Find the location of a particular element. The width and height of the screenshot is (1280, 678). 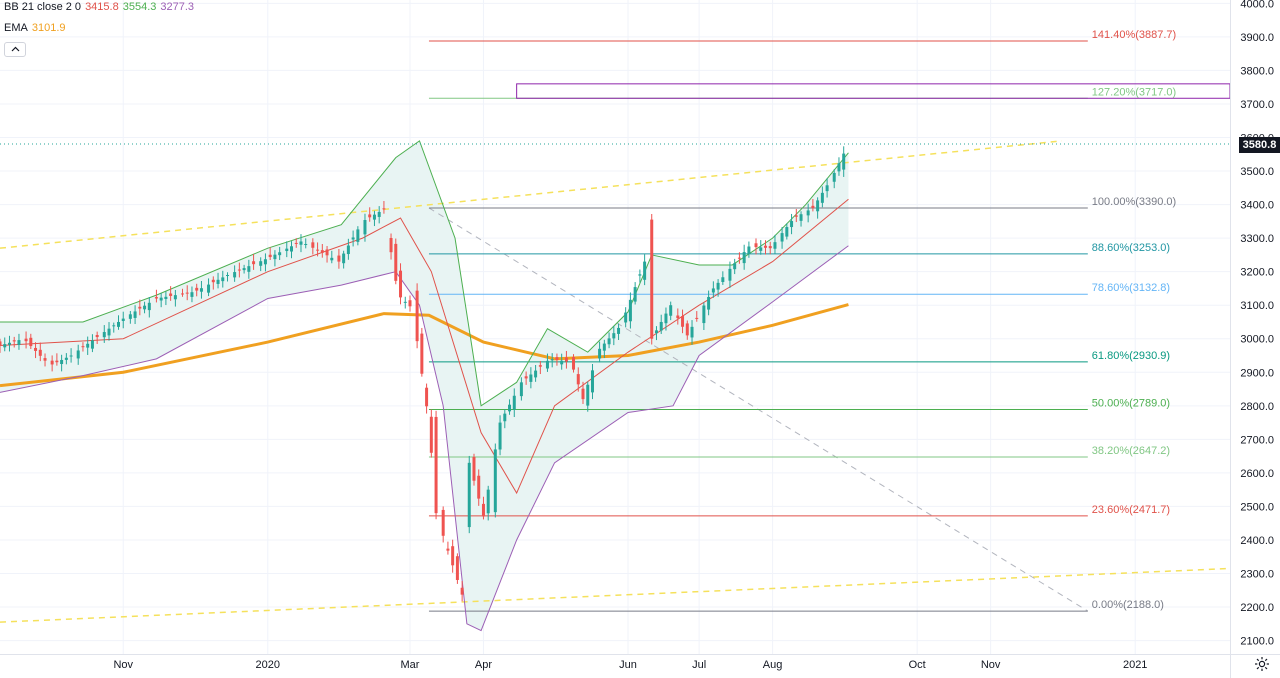

x-tick-label: 2020 is located at coordinates (268, 665).